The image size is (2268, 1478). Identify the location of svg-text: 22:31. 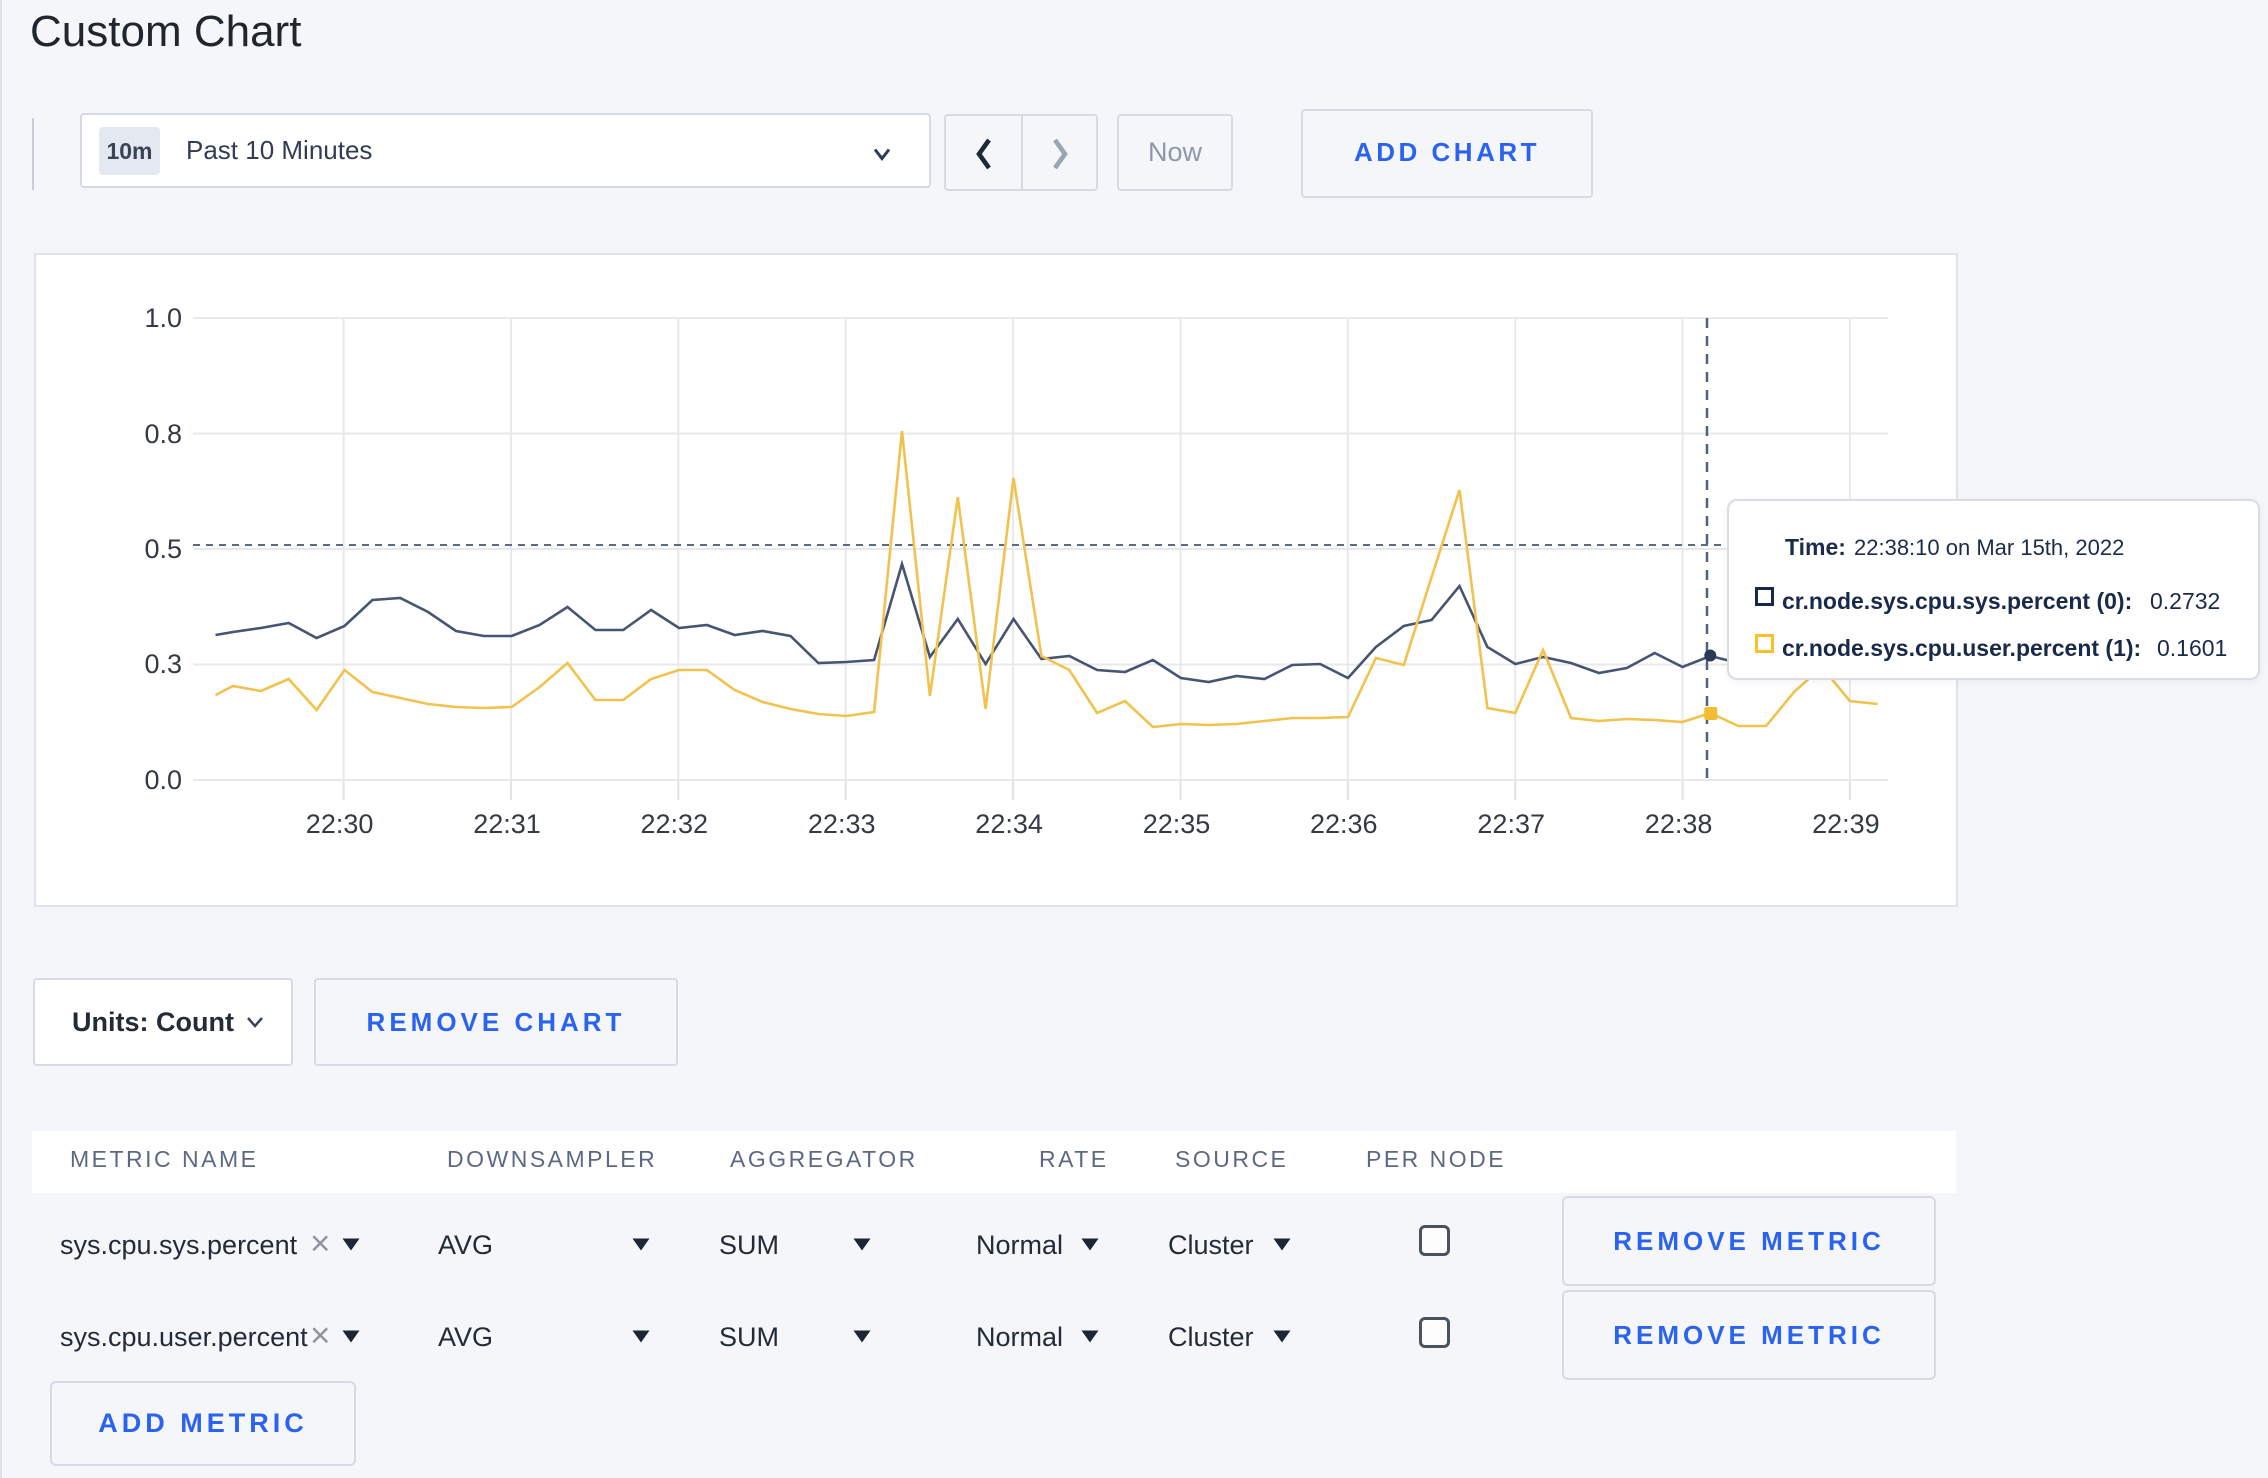
(507, 824).